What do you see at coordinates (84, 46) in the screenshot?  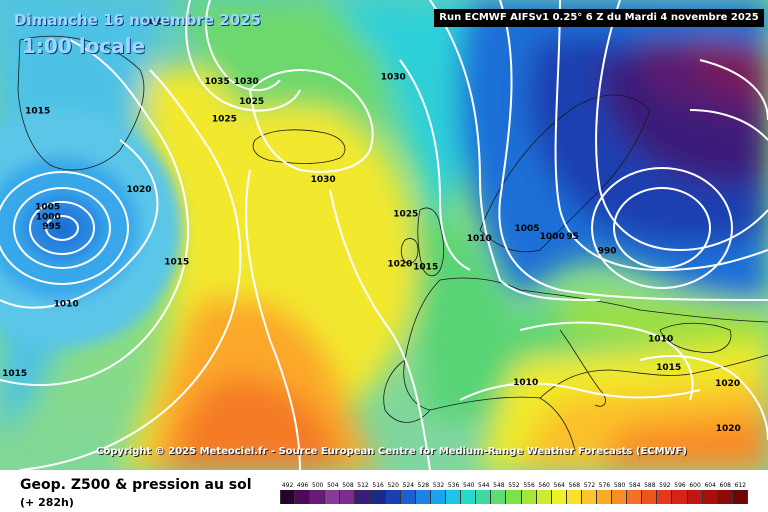 I see `forecast-time: 1:00 locale` at bounding box center [84, 46].